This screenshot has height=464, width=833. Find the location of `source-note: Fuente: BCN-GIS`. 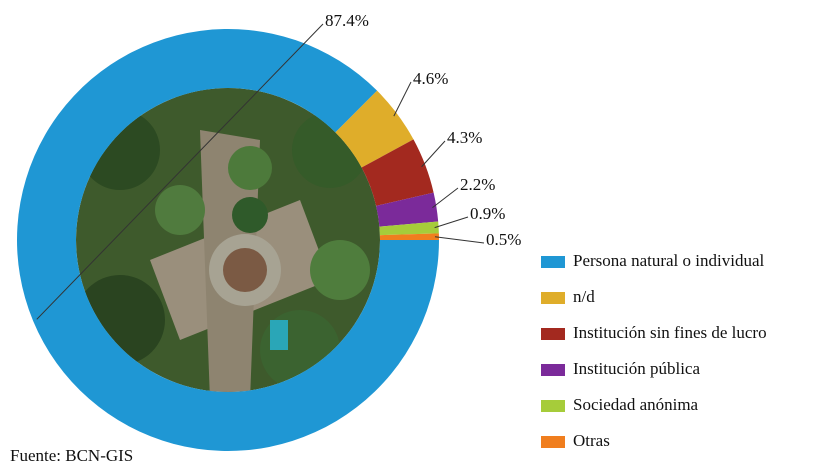

source-note: Fuente: BCN-GIS is located at coordinates (71, 455).